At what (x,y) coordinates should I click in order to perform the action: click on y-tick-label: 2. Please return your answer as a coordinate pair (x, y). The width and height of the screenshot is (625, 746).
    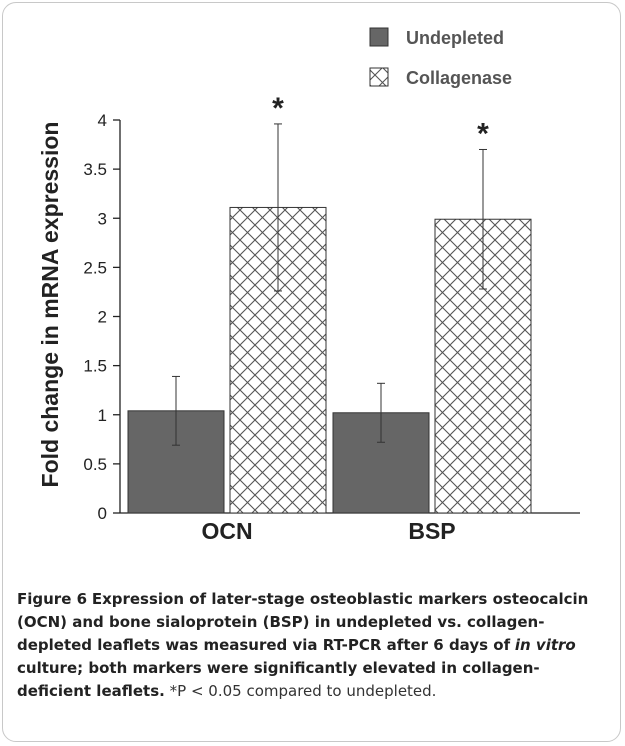
    Looking at the image, I should click on (102, 317).